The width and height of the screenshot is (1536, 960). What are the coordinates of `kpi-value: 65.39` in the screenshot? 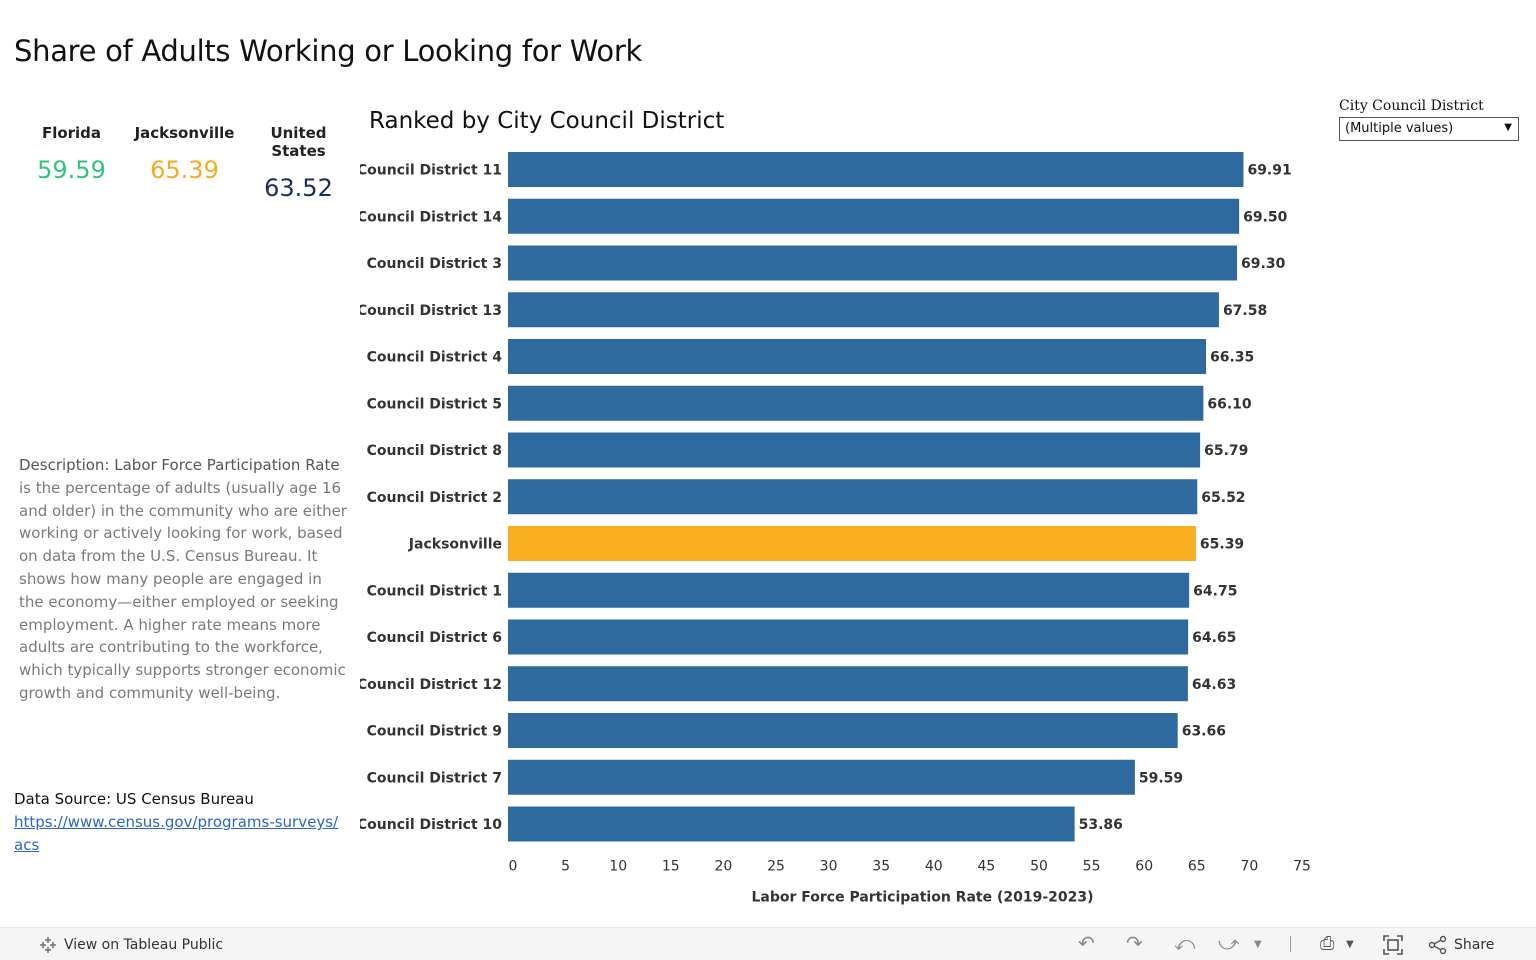 It's located at (184, 170).